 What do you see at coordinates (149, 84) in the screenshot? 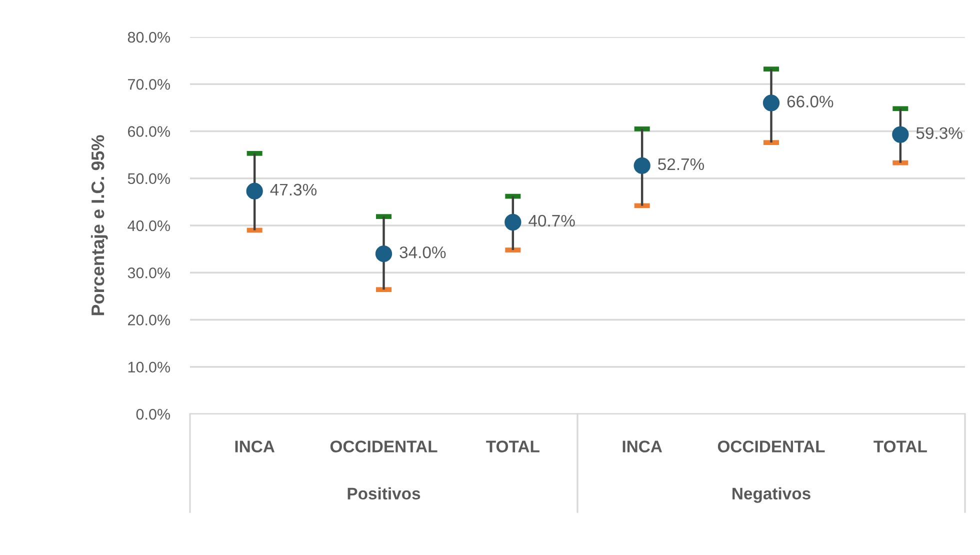
I see `y-tick-label: 70.0%` at bounding box center [149, 84].